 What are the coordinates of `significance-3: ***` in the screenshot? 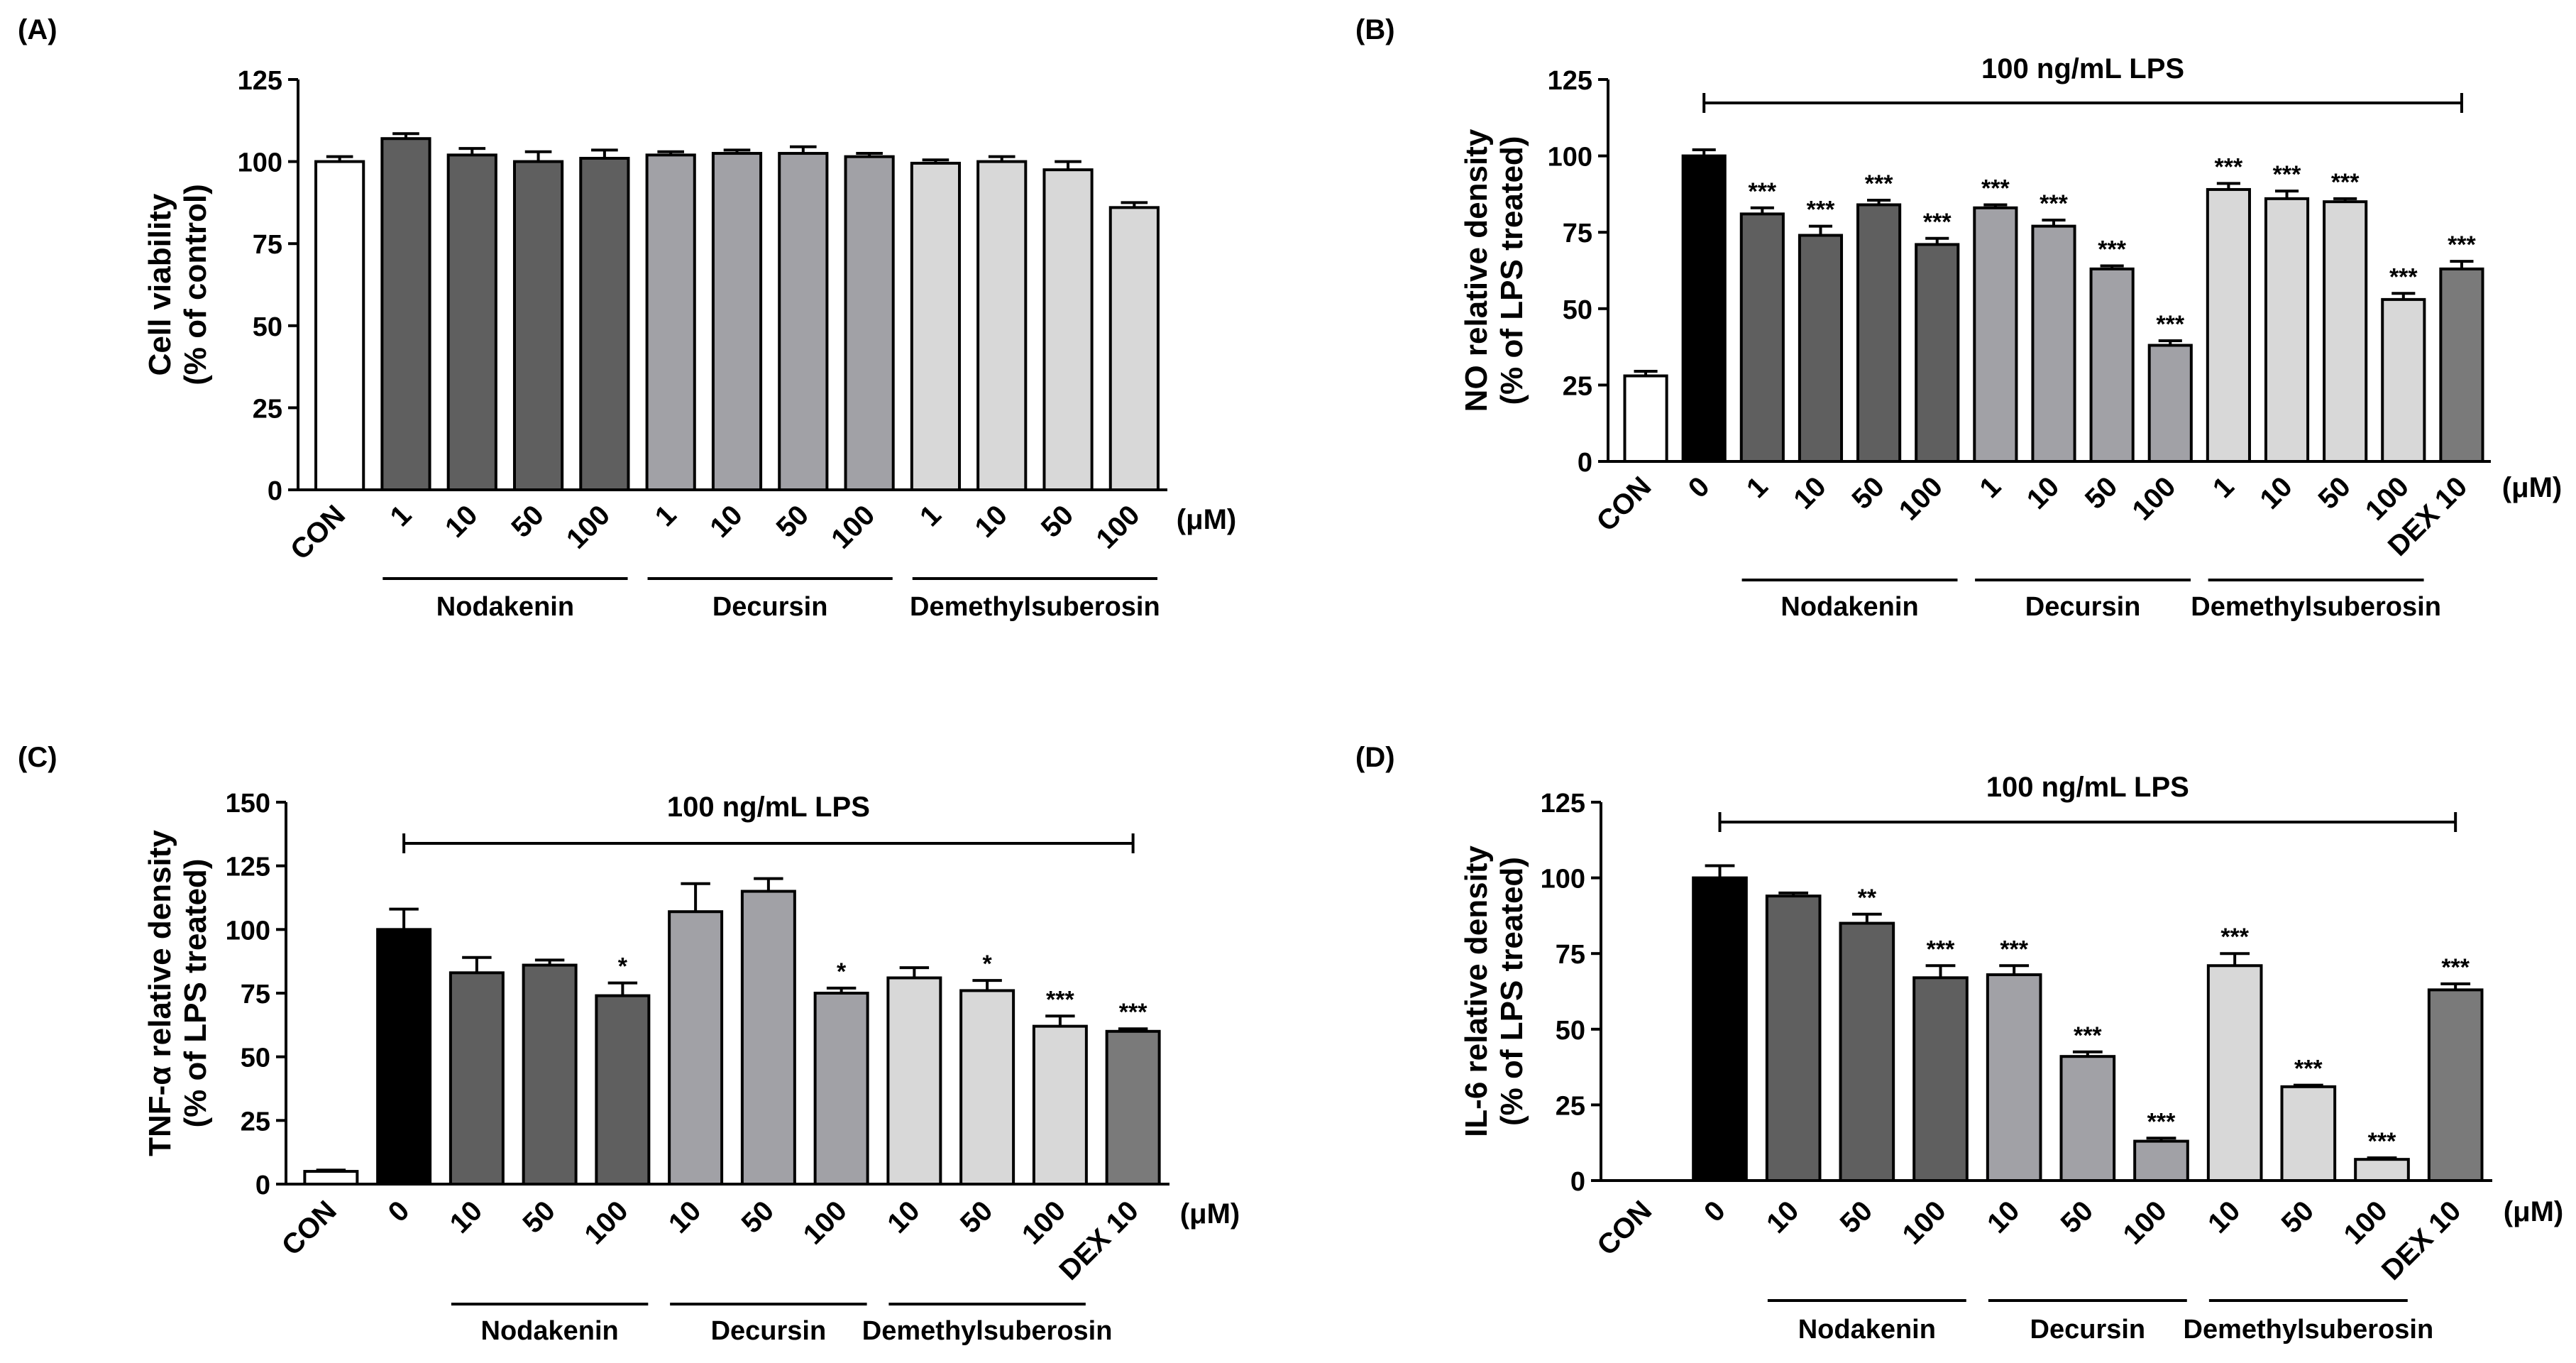 It's located at (1821, 210).